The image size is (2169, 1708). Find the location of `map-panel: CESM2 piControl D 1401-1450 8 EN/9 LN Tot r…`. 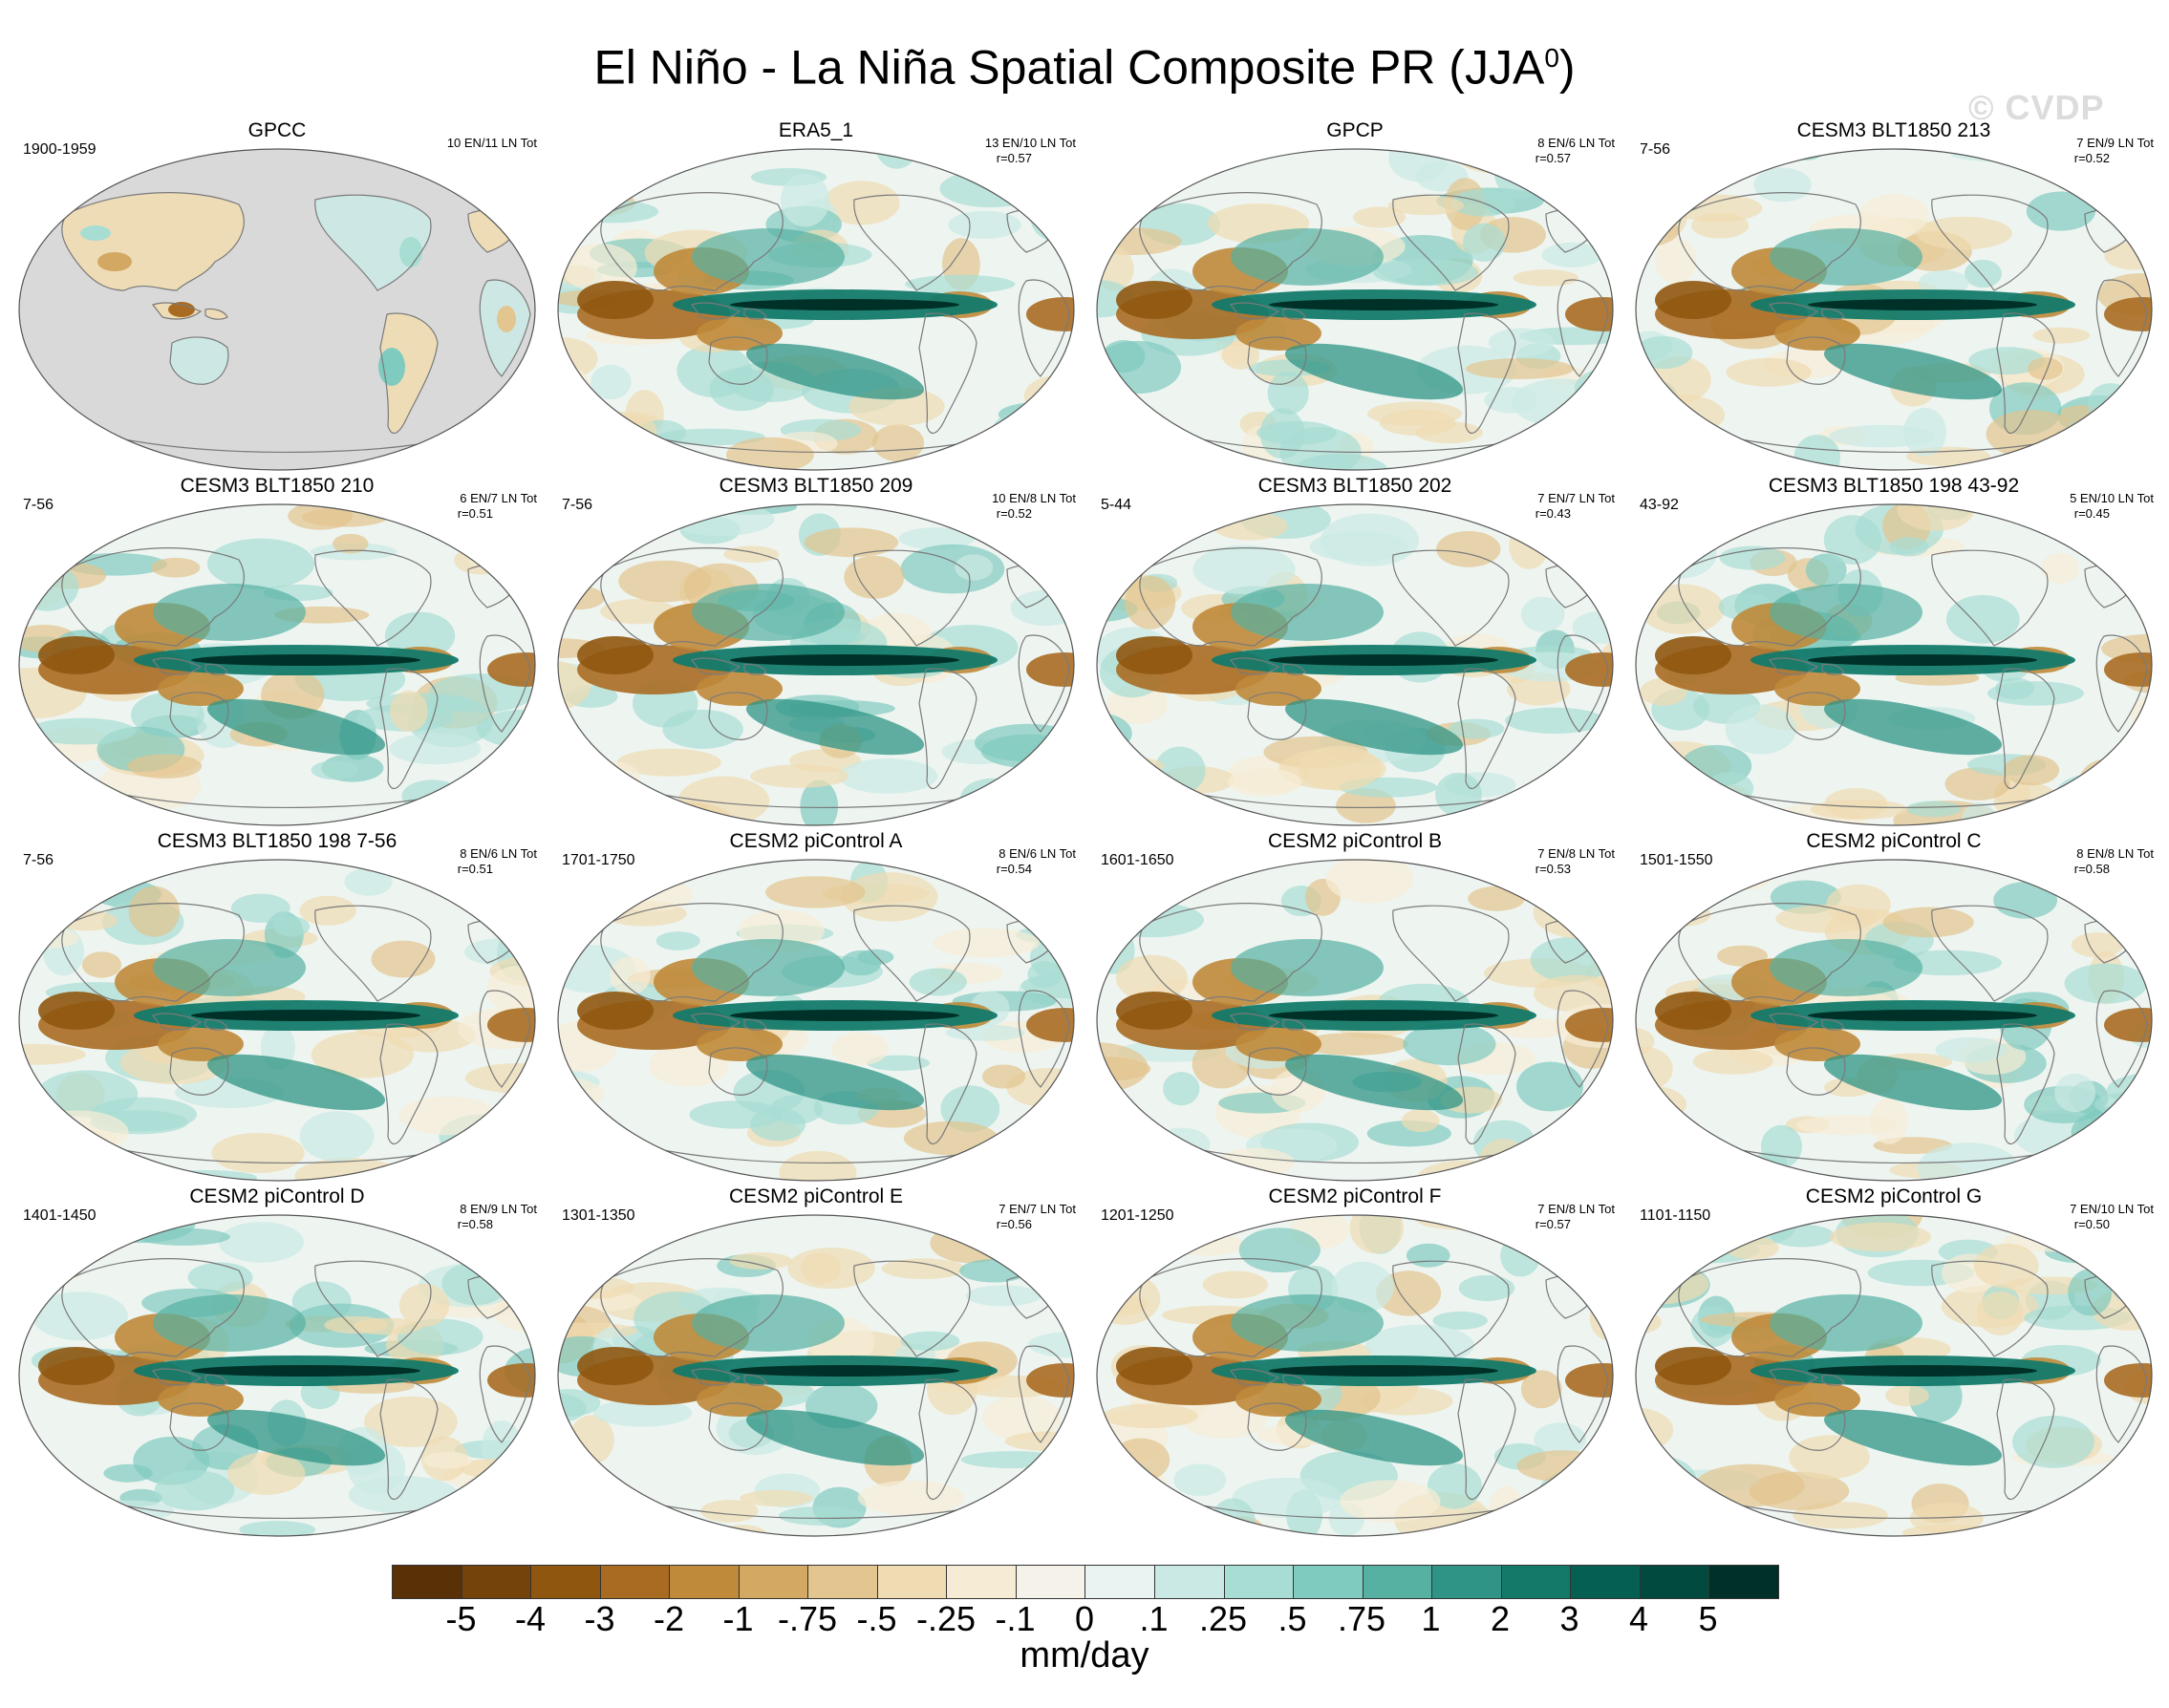

map-panel: CESM2 piControl D 1401-1450 8 EN/9 LN Tot r… is located at coordinates (278, 1361).